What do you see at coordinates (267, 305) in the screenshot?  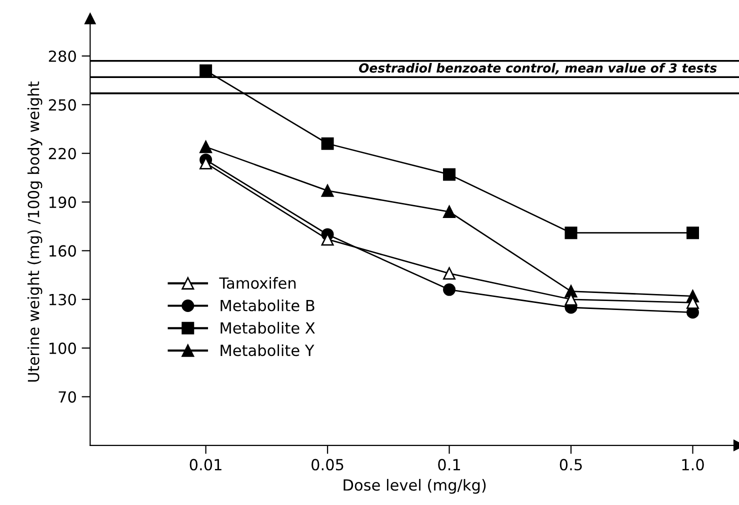 I see `legend-label: Metabolite B` at bounding box center [267, 305].